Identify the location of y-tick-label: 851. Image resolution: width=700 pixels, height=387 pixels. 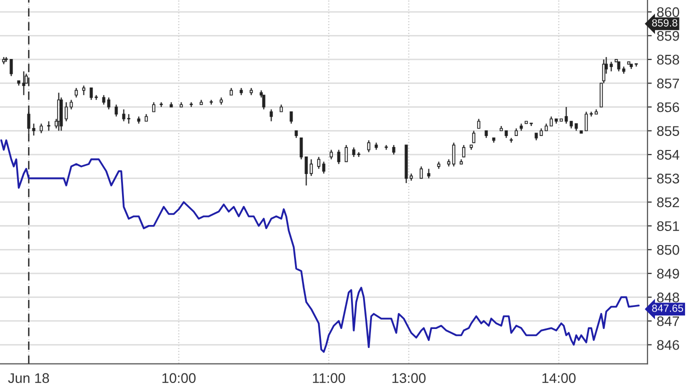
(668, 226).